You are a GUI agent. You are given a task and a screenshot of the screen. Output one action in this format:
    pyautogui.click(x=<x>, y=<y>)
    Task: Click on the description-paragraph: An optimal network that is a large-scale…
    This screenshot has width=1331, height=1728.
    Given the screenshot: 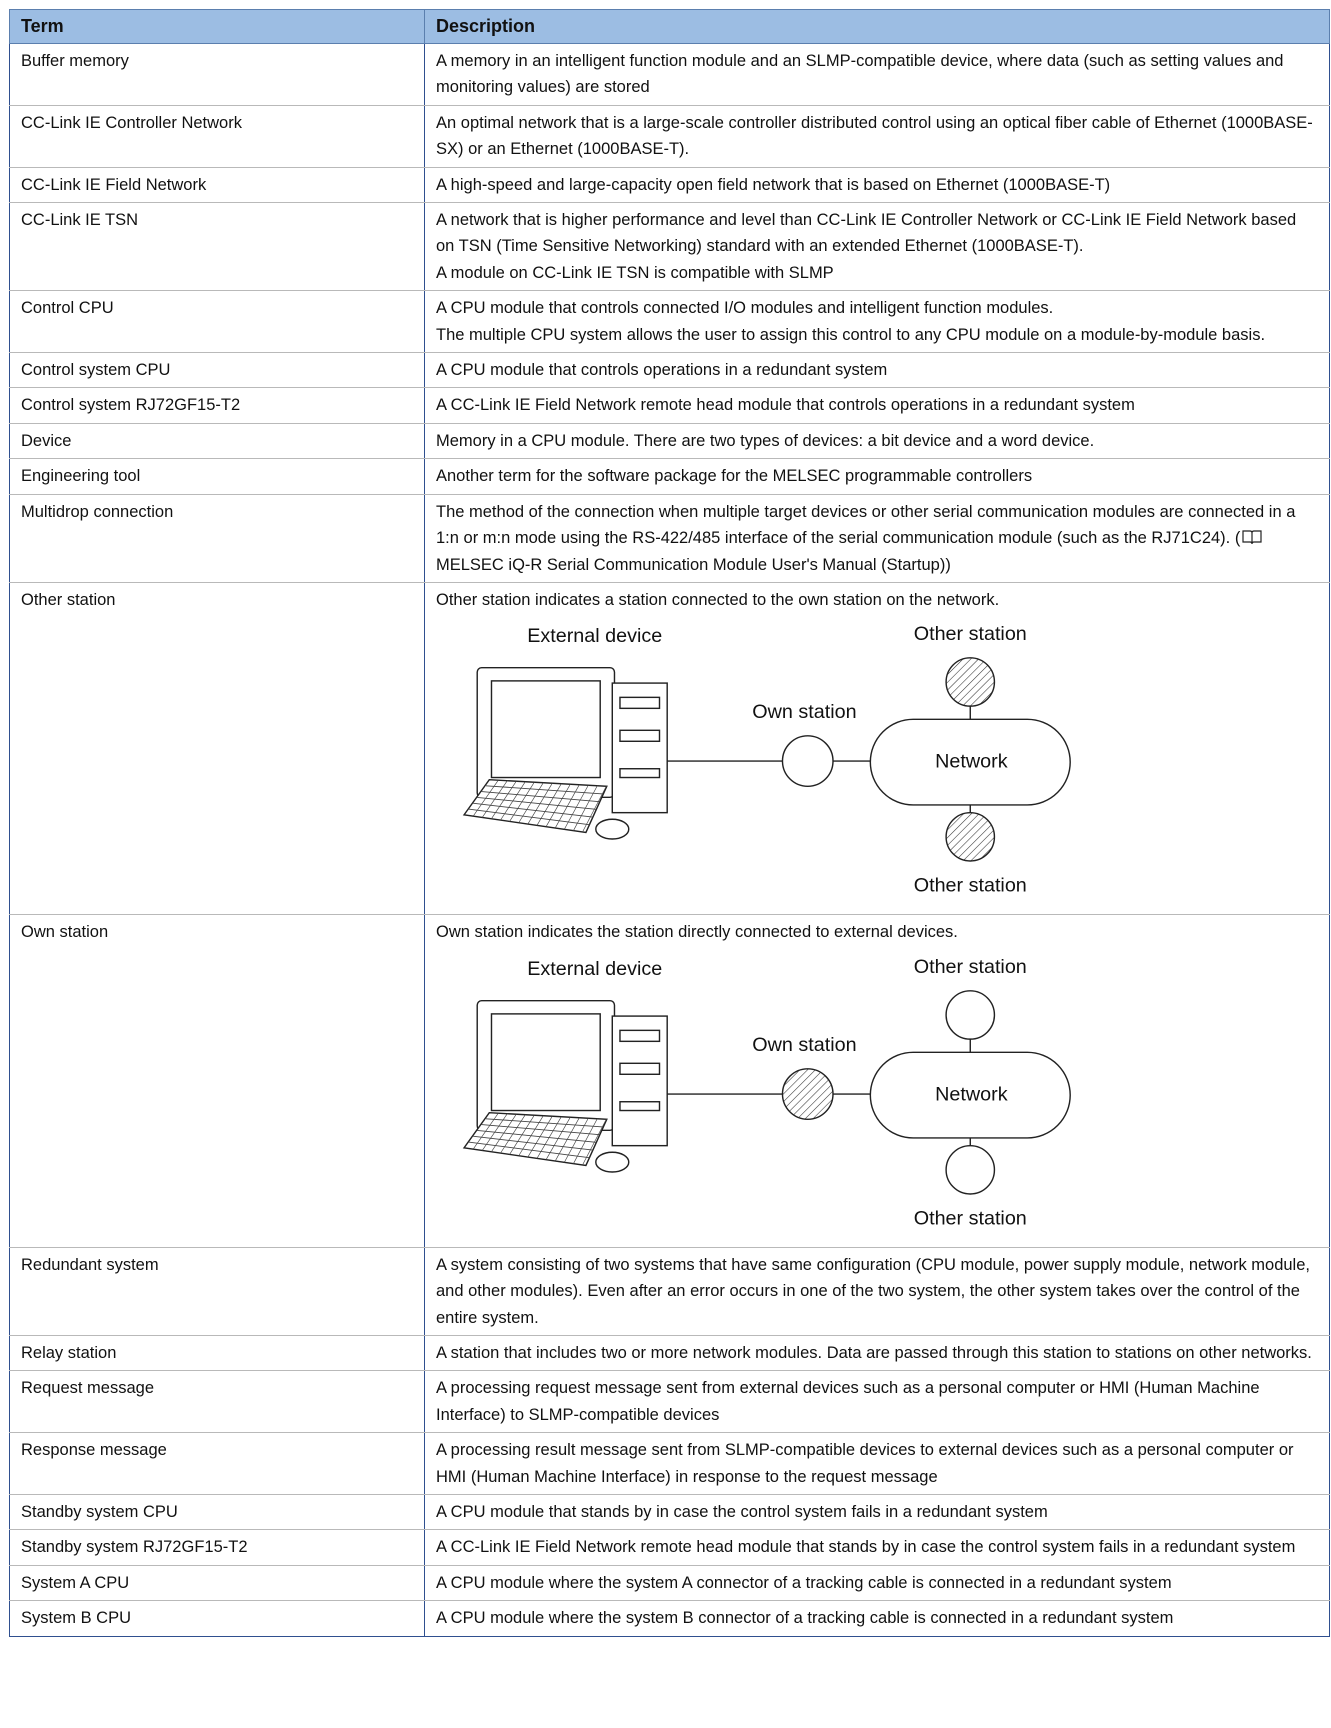 What is the action you would take?
    pyautogui.click(x=874, y=136)
    